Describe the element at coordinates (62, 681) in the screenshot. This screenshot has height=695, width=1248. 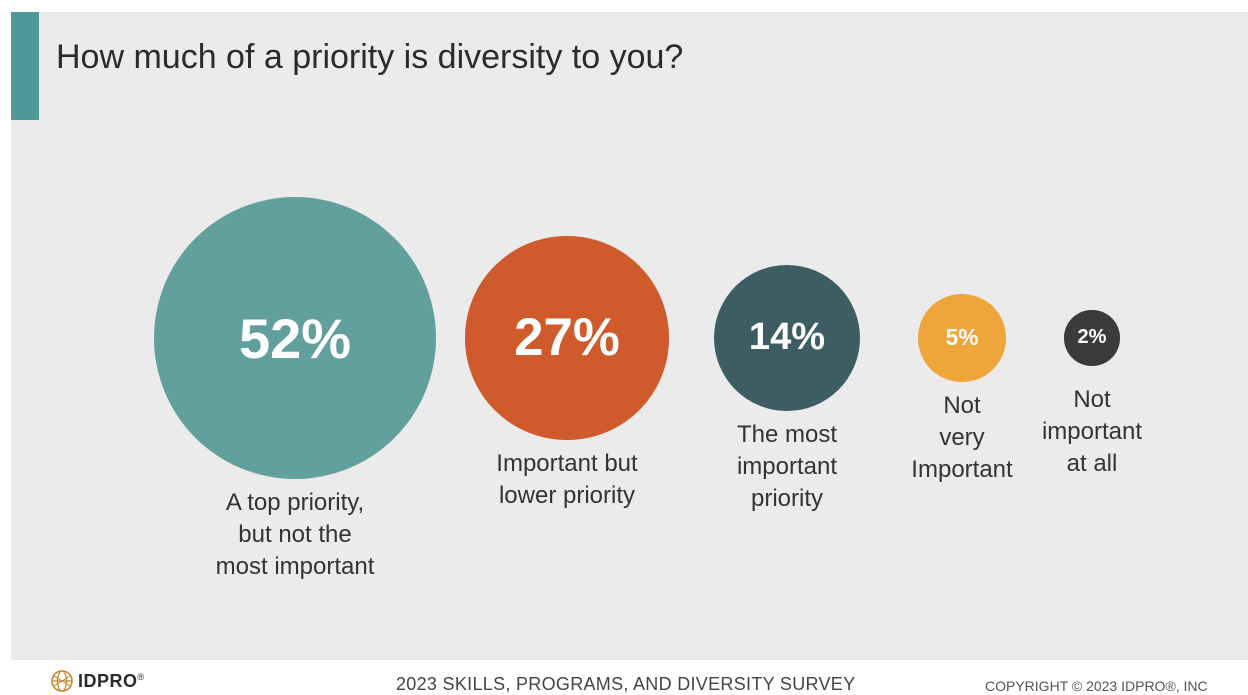
I see `idpro-globe-icon` at that location.